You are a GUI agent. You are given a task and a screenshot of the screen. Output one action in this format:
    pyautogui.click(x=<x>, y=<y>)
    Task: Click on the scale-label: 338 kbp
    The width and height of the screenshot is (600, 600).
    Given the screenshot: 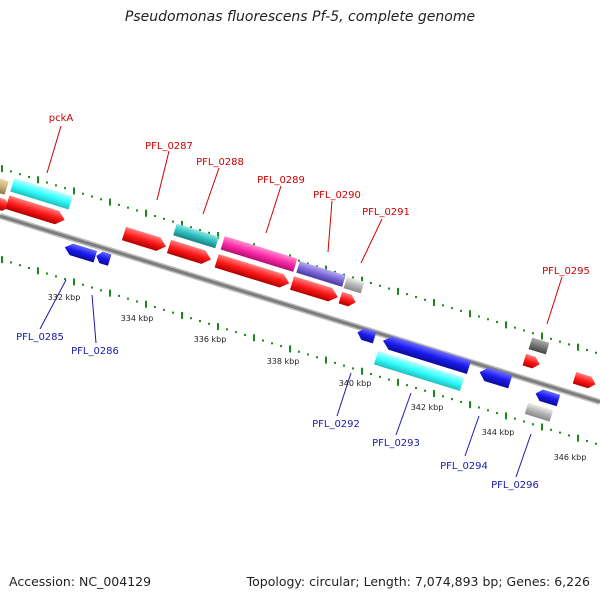 What is the action you would take?
    pyautogui.click(x=283, y=361)
    